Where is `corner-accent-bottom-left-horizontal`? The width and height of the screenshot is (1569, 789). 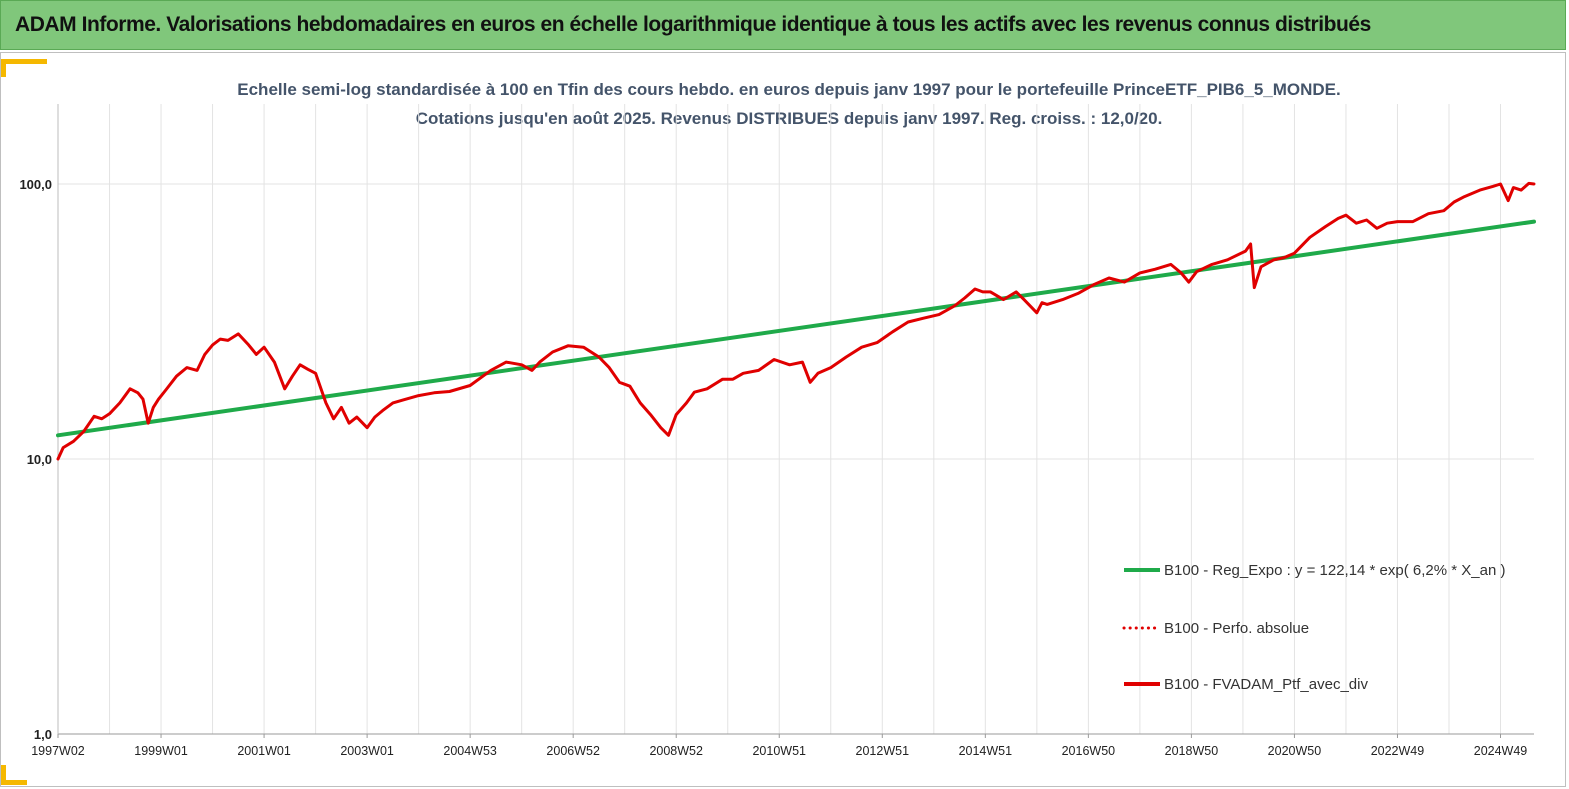
corner-accent-bottom-left-horizontal is located at coordinates (14, 782).